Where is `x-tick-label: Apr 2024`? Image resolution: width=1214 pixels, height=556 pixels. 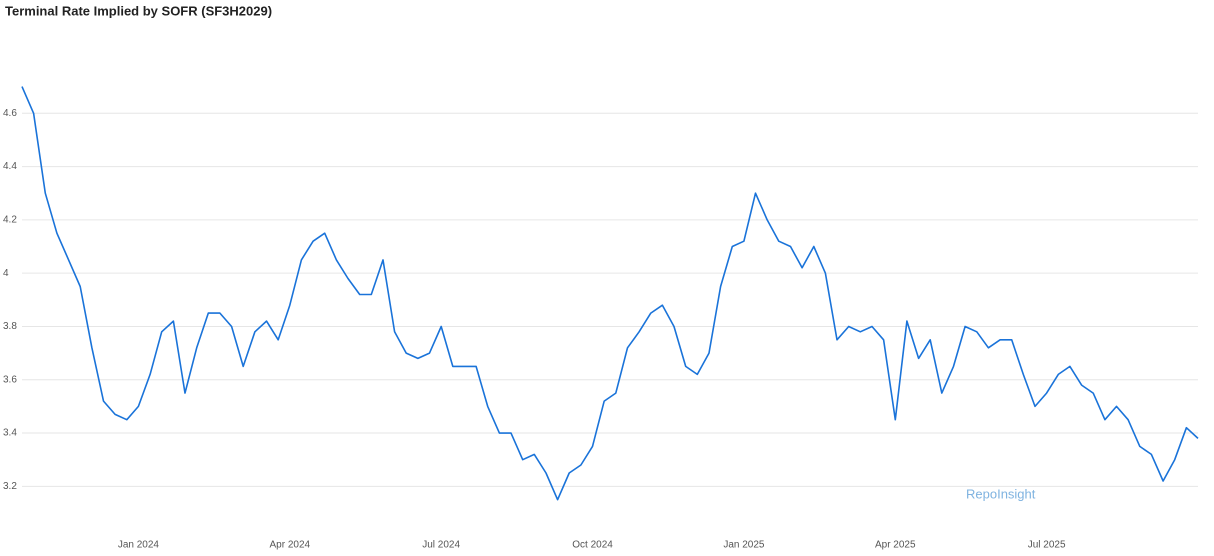
x-tick-label: Apr 2024 is located at coordinates (290, 545).